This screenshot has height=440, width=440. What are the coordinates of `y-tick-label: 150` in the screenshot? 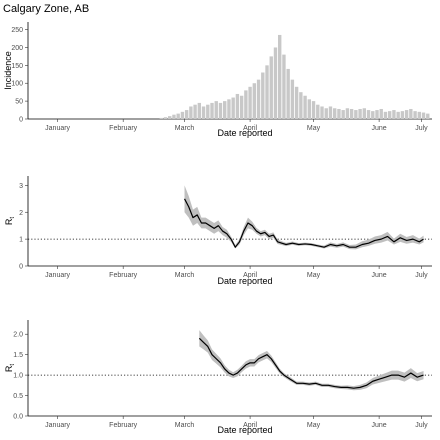 It's located at (17, 66).